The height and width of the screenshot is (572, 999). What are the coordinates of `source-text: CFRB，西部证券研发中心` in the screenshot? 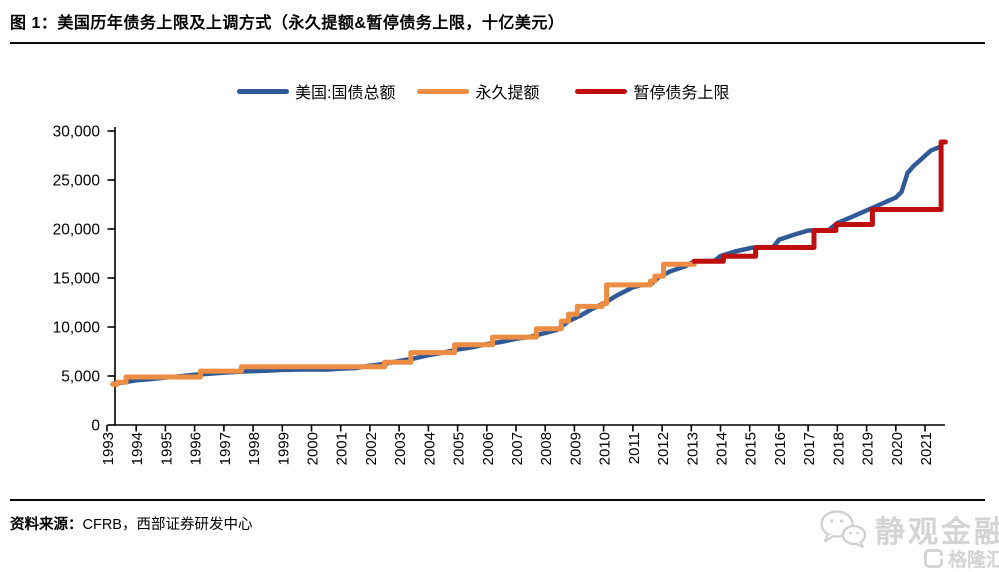 It's located at (167, 525).